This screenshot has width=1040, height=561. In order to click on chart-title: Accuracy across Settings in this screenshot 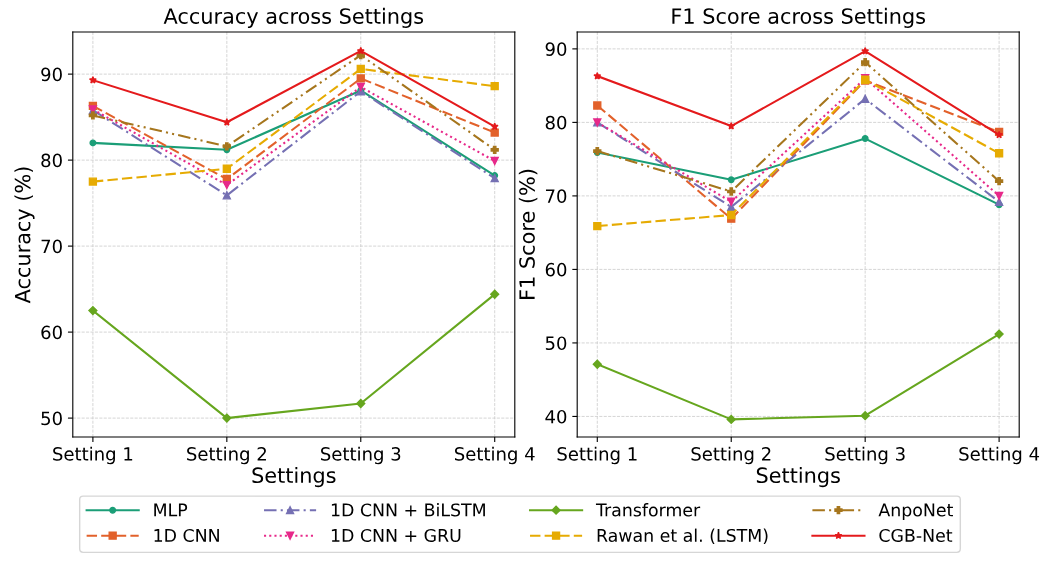, I will do `click(293, 17)`.